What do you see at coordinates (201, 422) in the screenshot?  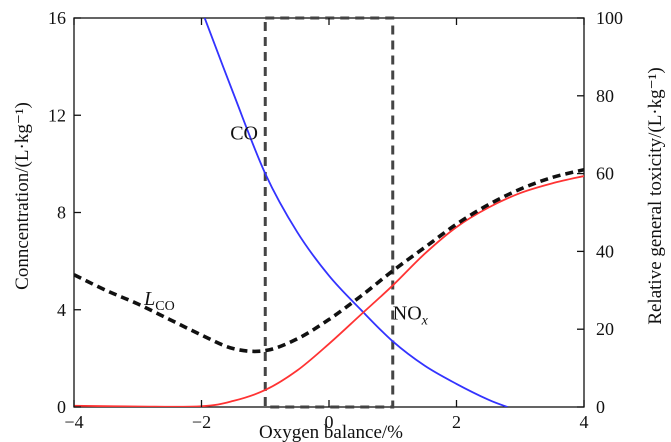 I see `x-tick-label: −2` at bounding box center [201, 422].